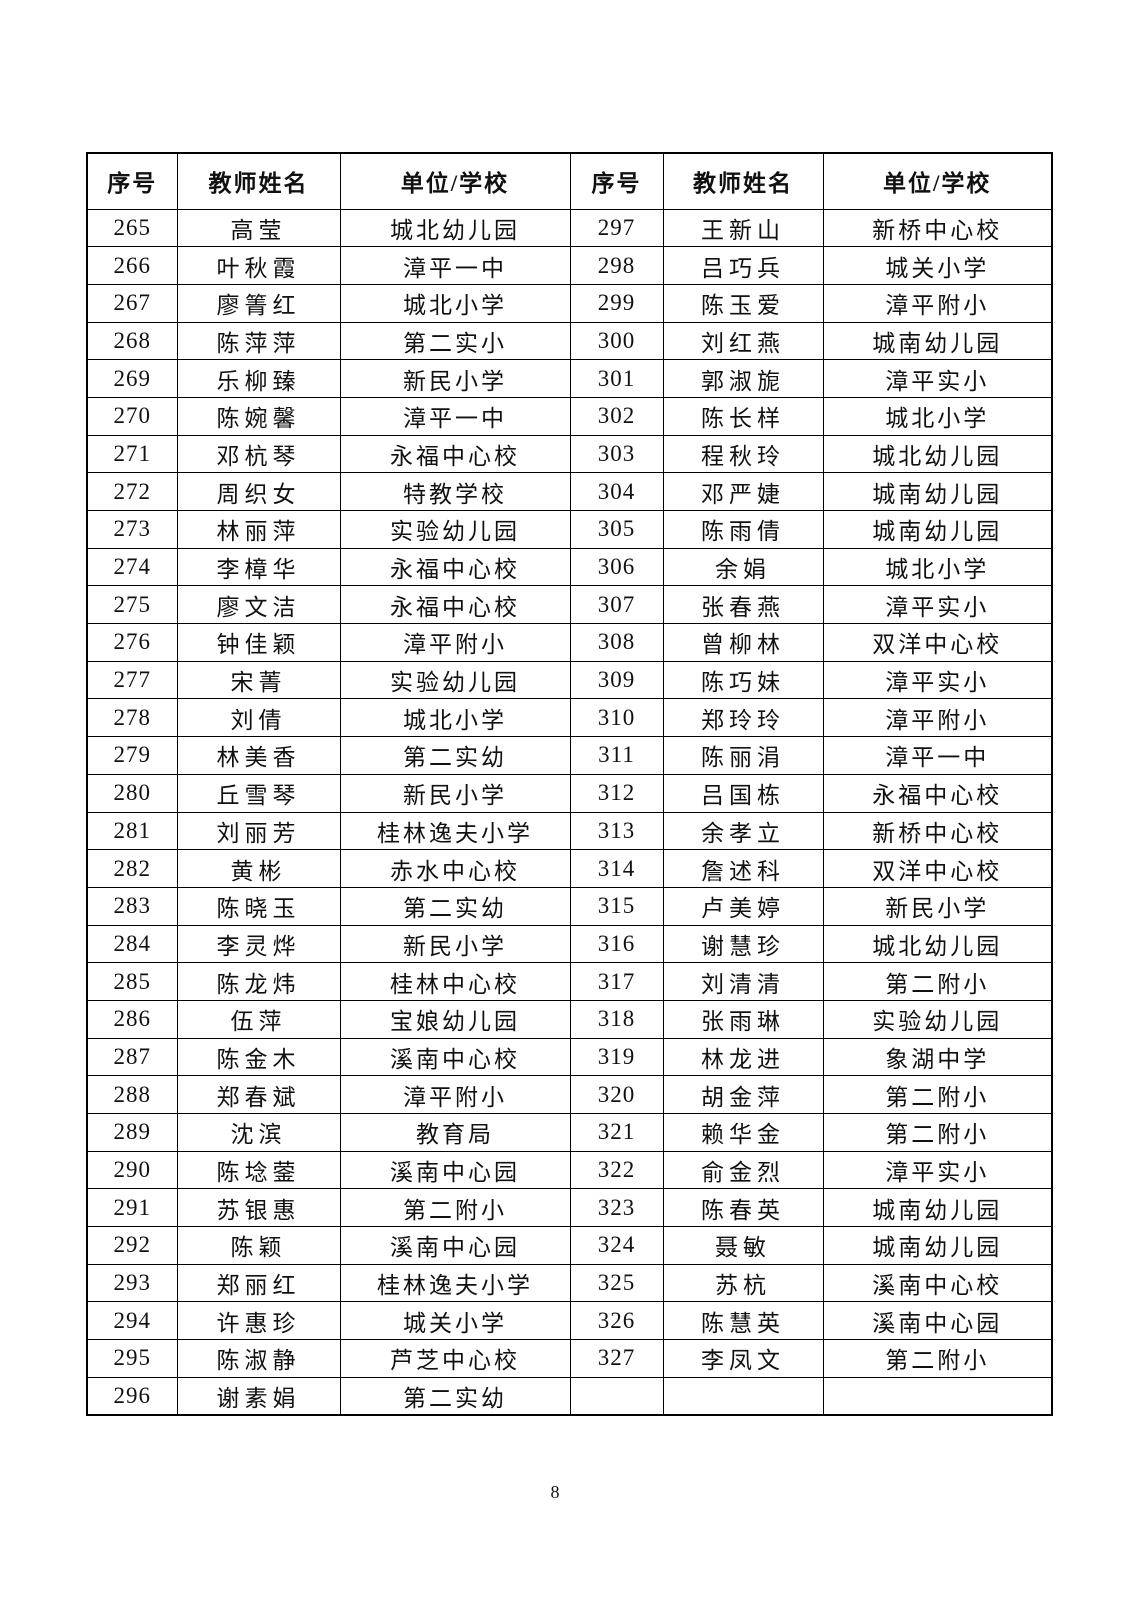 Image resolution: width=1131 pixels, height=1600 pixels. I want to click on table-row: 283 陈晓玉 第二实幼 315 卢美婷 新民小学, so click(569, 906).